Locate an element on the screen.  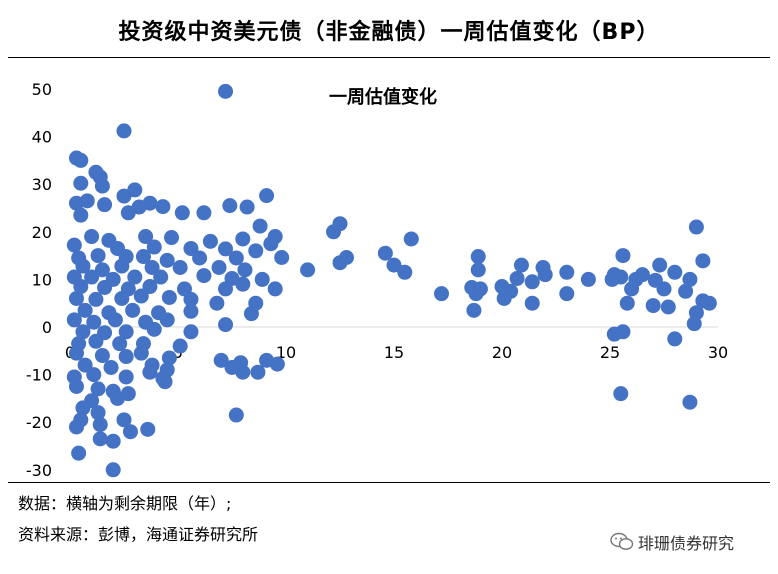
x-tick-label: 15 is located at coordinates (394, 352).